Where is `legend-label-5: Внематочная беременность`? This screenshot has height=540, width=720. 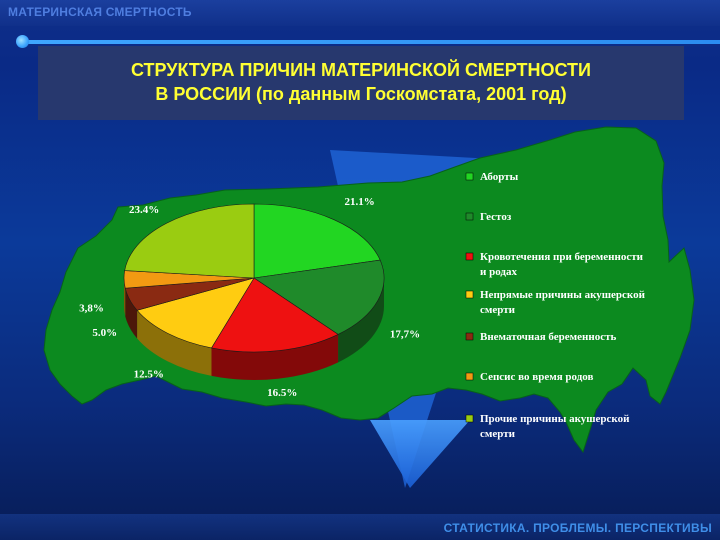
legend-label-5: Внематочная беременность is located at coordinates (548, 337).